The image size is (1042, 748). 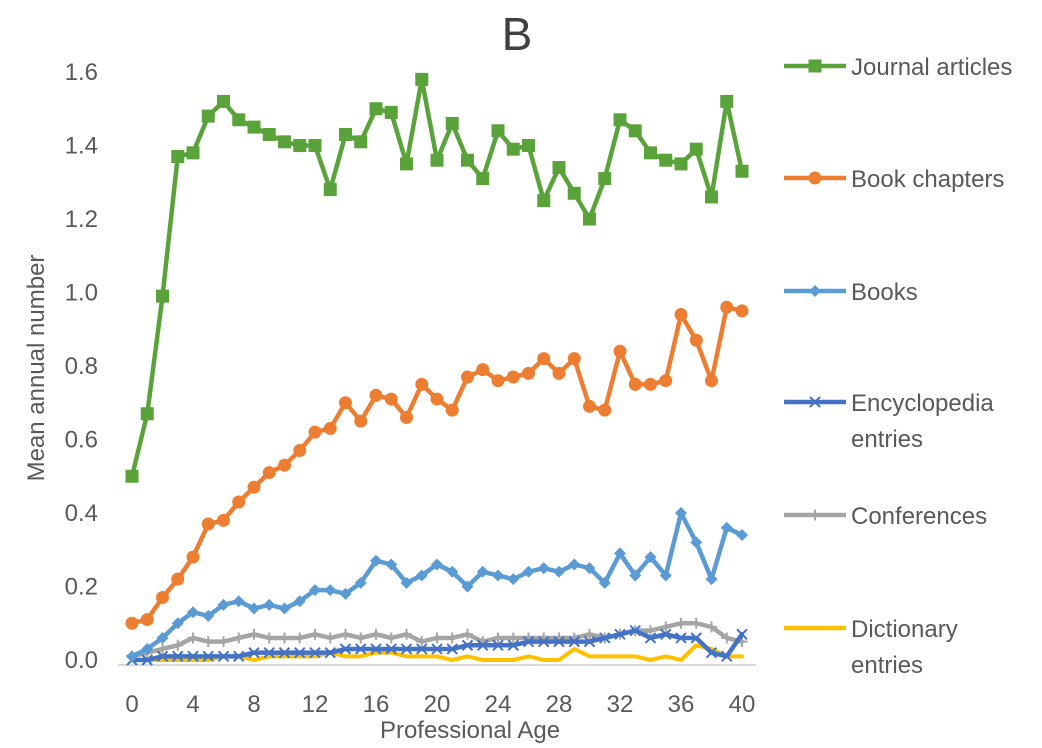 What do you see at coordinates (376, 704) in the screenshot?
I see `x-tick-label: 16` at bounding box center [376, 704].